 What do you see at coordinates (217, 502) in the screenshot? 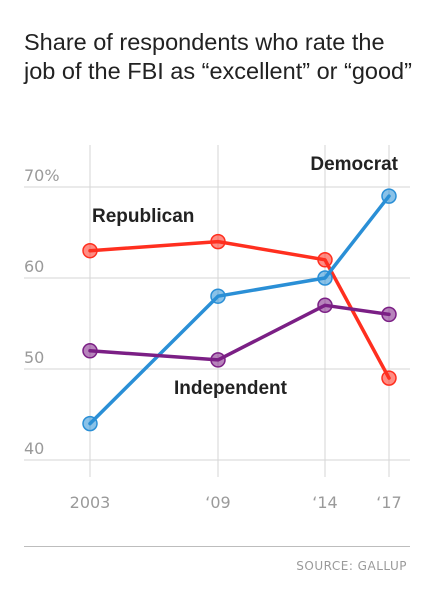
I see `x-tick-label: ‘09` at bounding box center [217, 502].